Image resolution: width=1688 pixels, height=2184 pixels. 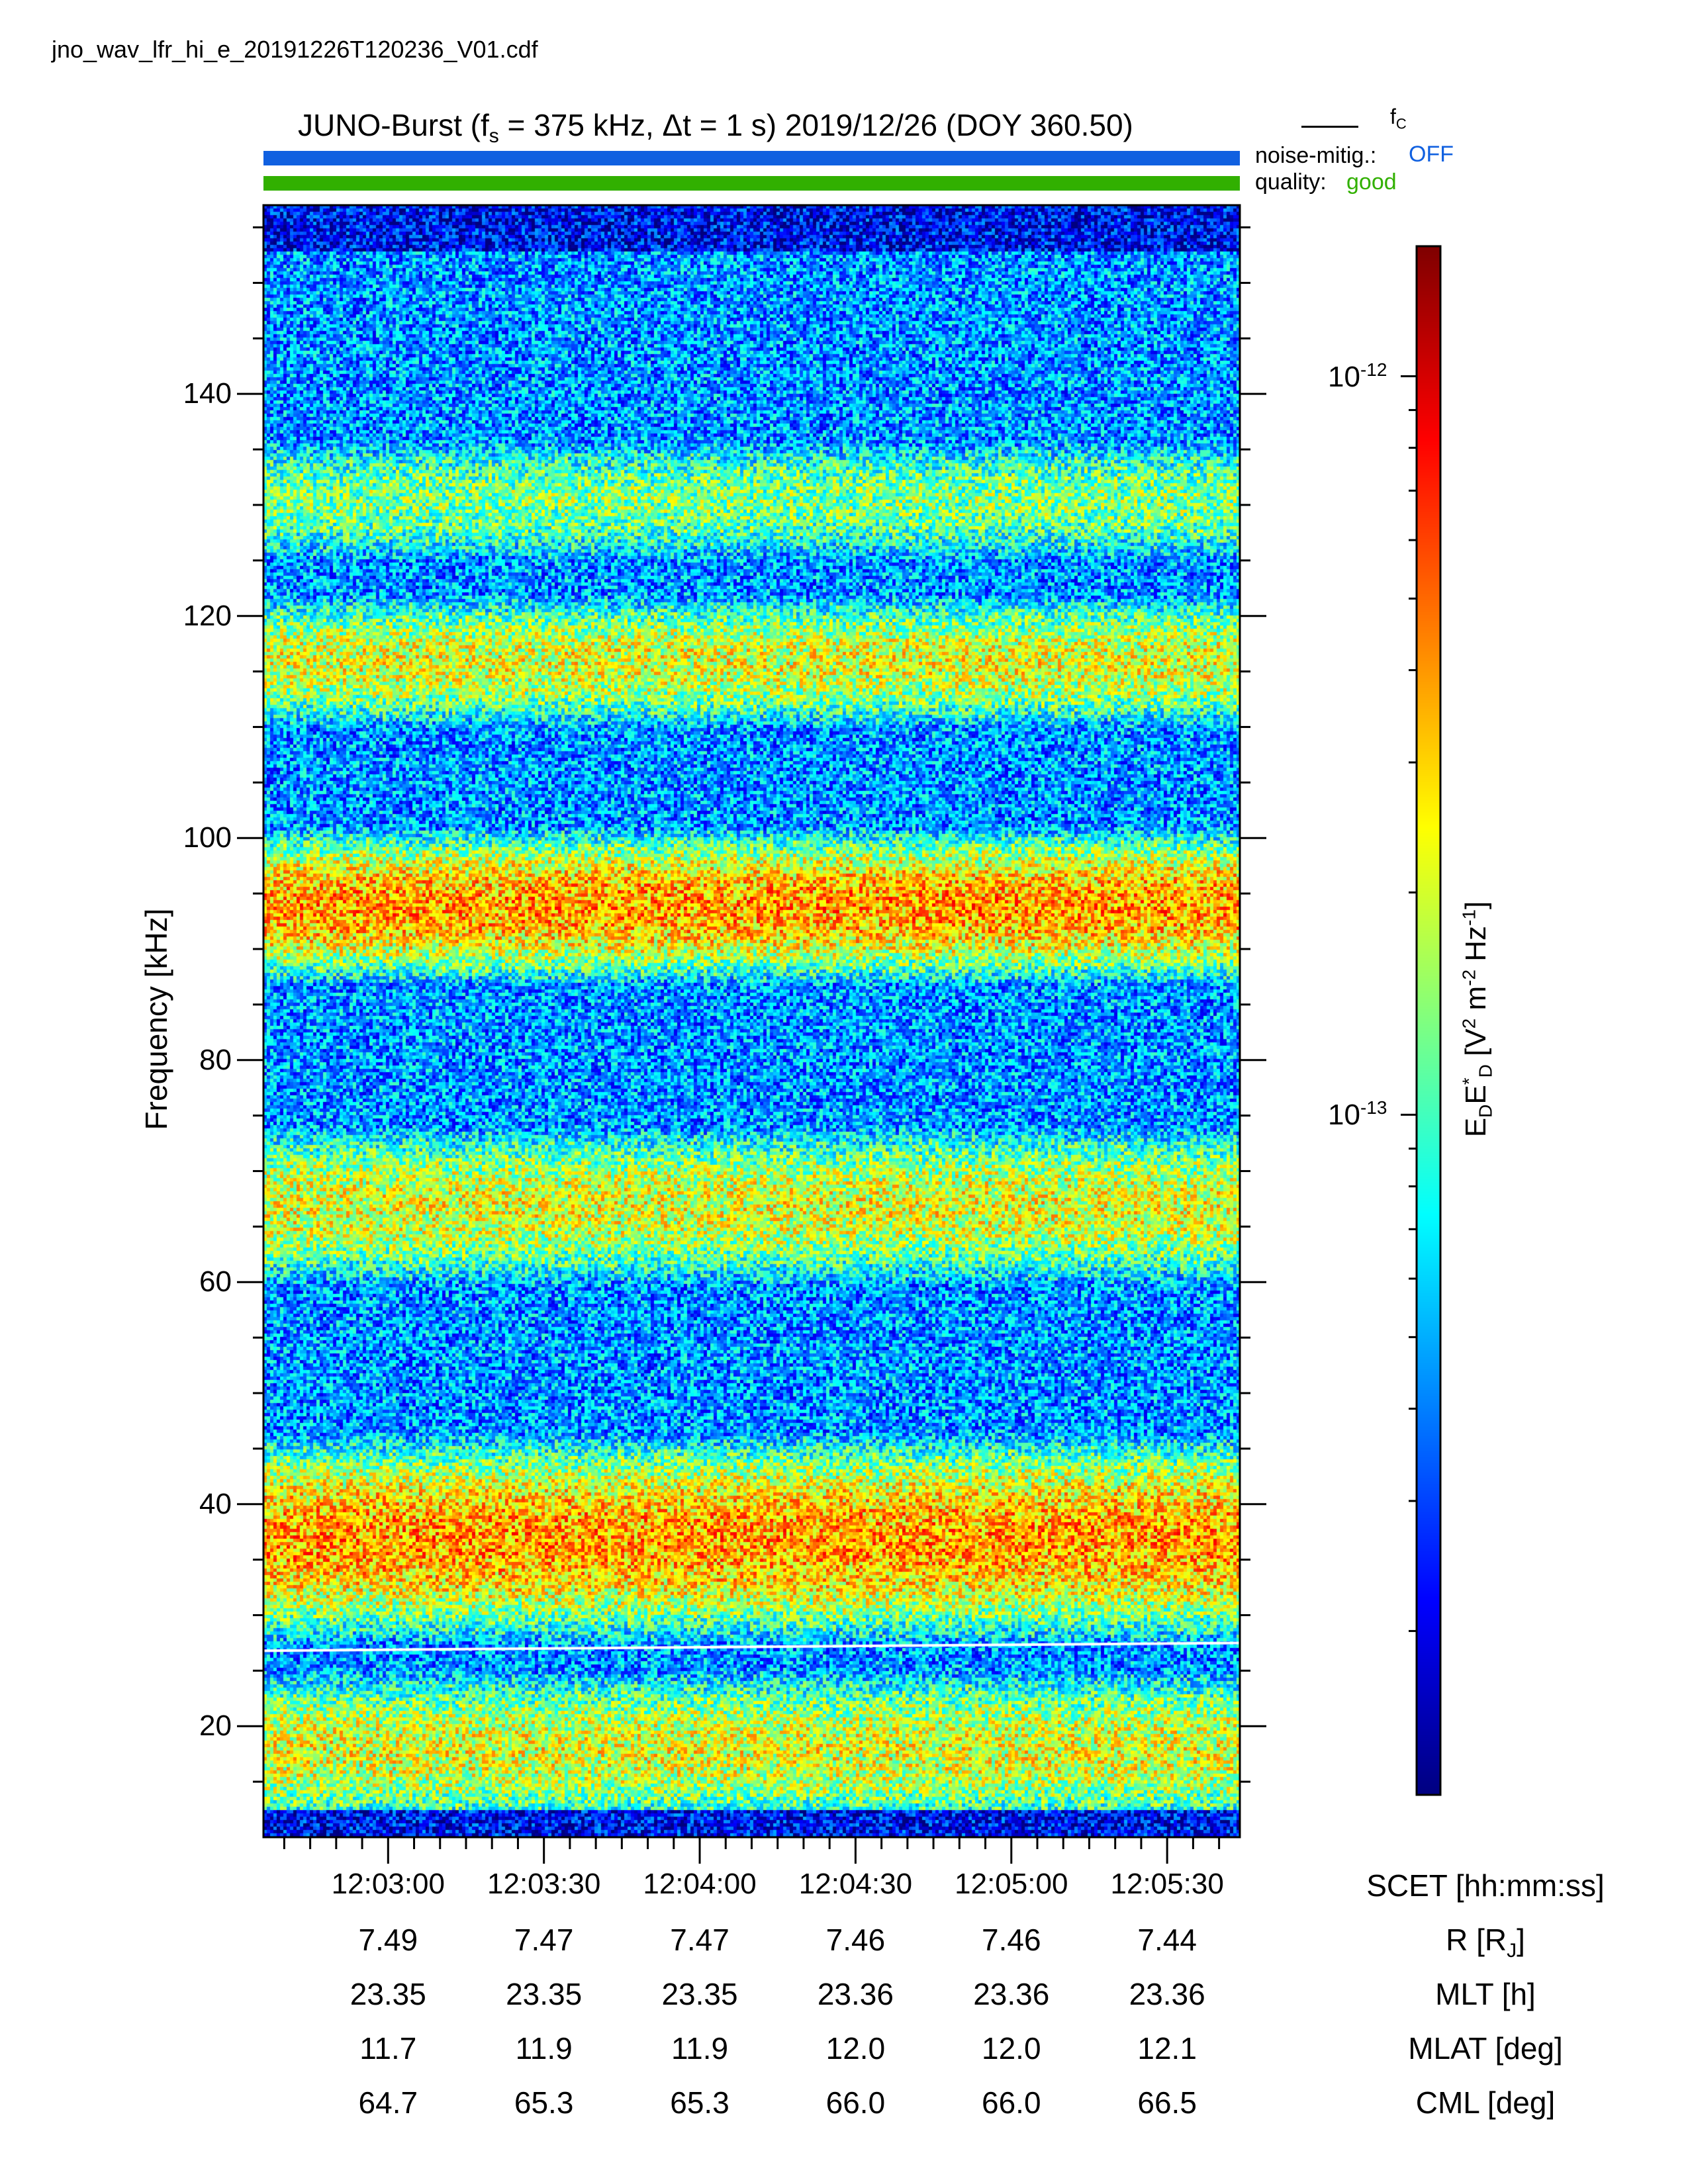 I want to click on title-prefix: JUNO-Burst (f, so click(x=393, y=125).